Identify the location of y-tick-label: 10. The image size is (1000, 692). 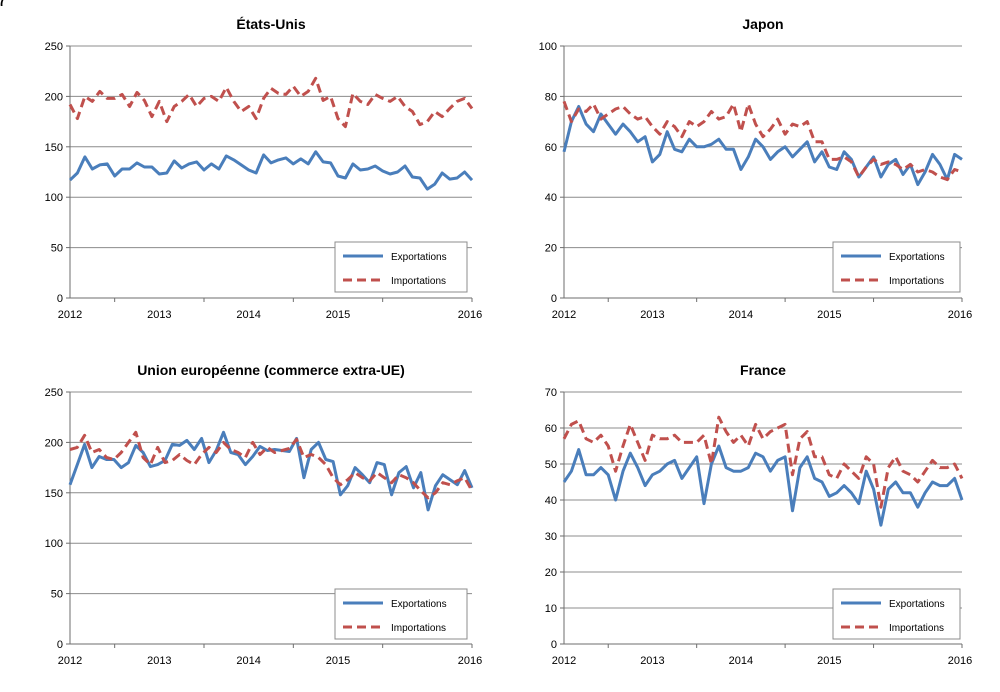
(551, 609).